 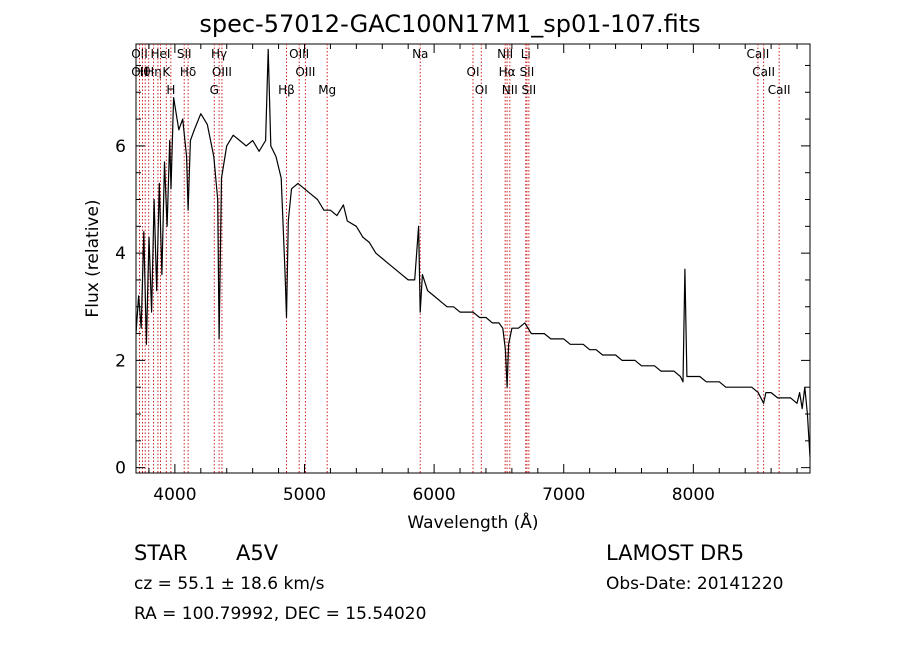 What do you see at coordinates (675, 553) in the screenshot?
I see `survey-name: LAMOST DR5` at bounding box center [675, 553].